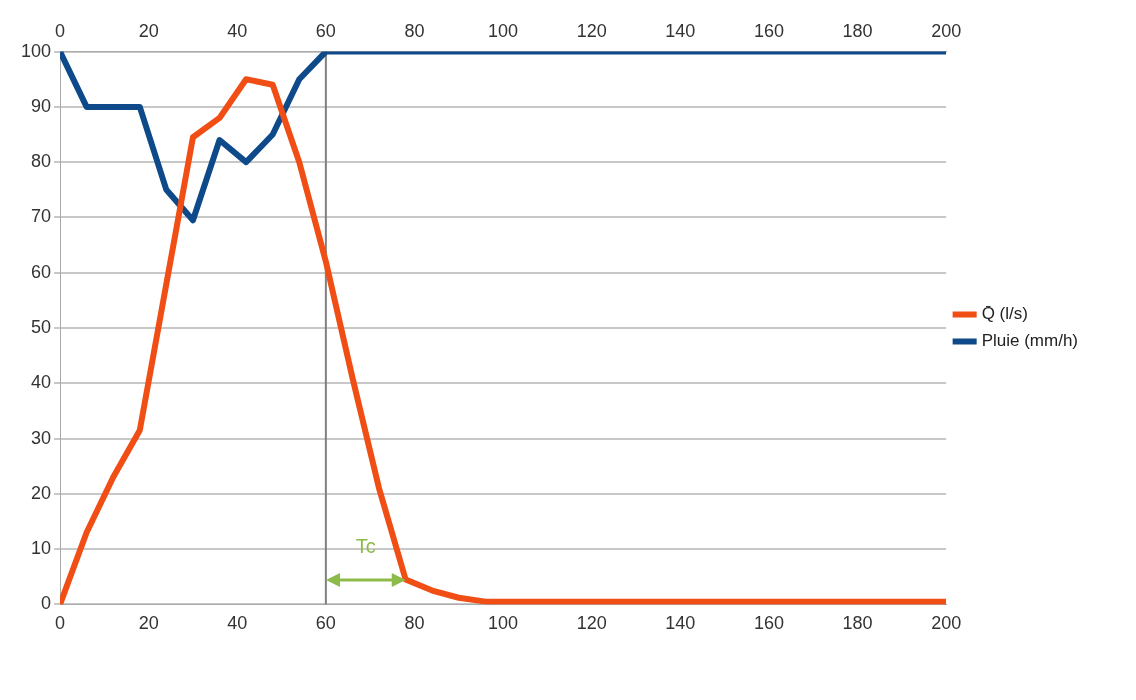 Image resolution: width=1136 pixels, height=700 pixels. I want to click on y-tick-label: 40, so click(41, 382).